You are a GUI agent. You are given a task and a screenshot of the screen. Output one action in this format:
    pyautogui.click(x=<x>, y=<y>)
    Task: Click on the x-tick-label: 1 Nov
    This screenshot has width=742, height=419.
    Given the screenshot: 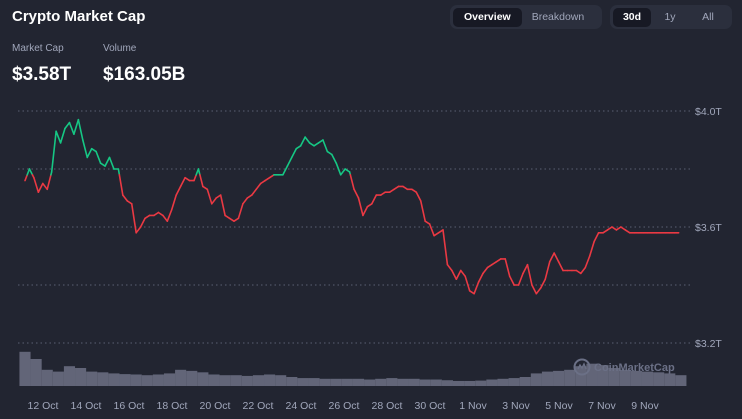 What is the action you would take?
    pyautogui.click(x=473, y=406)
    